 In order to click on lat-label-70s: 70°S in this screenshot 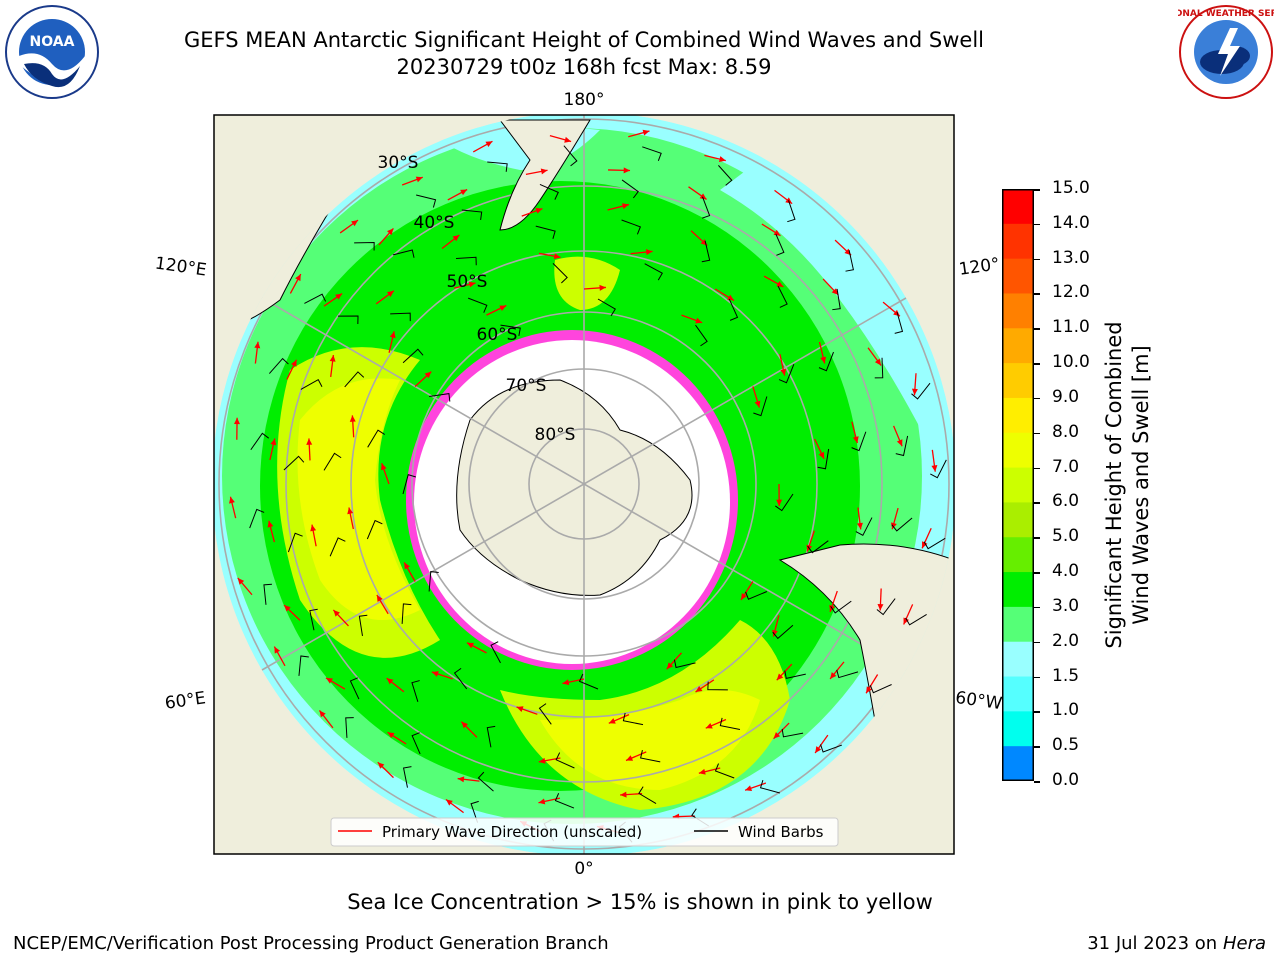, I will do `click(526, 386)`.